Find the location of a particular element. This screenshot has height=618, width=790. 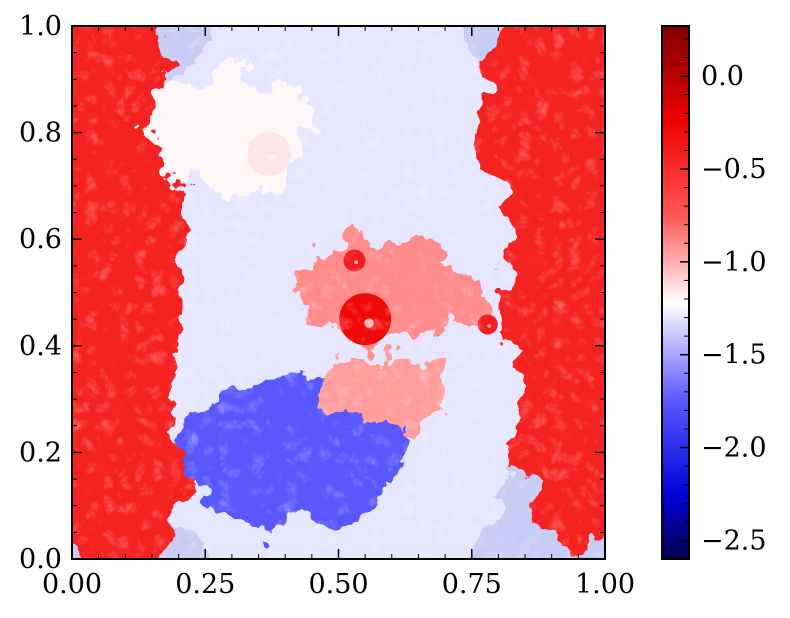

x-tick-label: 0.00 is located at coordinates (72, 584).